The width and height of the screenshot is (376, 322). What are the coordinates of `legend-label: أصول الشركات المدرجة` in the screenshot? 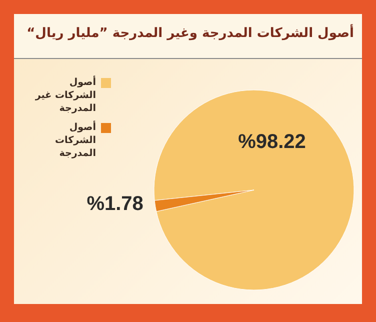 It's located at (75, 140).